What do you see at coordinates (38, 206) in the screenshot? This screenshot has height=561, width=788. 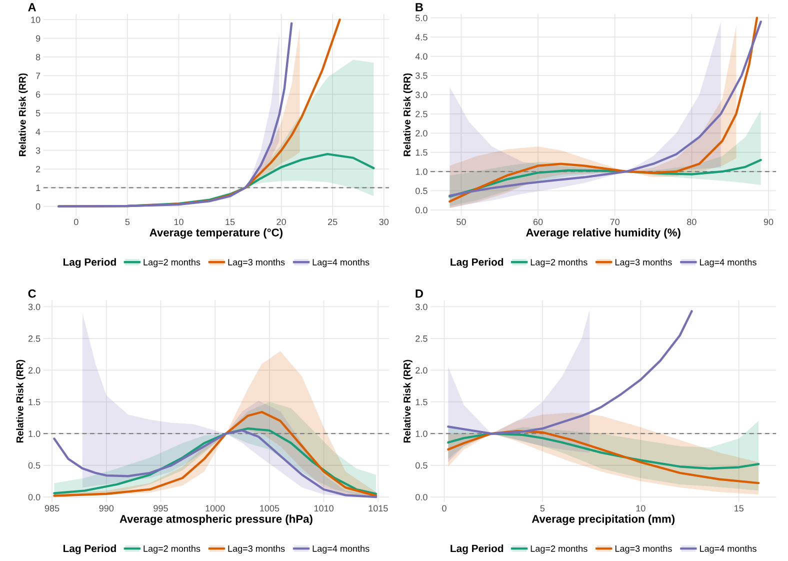 I see `y-tick-label: 0` at bounding box center [38, 206].